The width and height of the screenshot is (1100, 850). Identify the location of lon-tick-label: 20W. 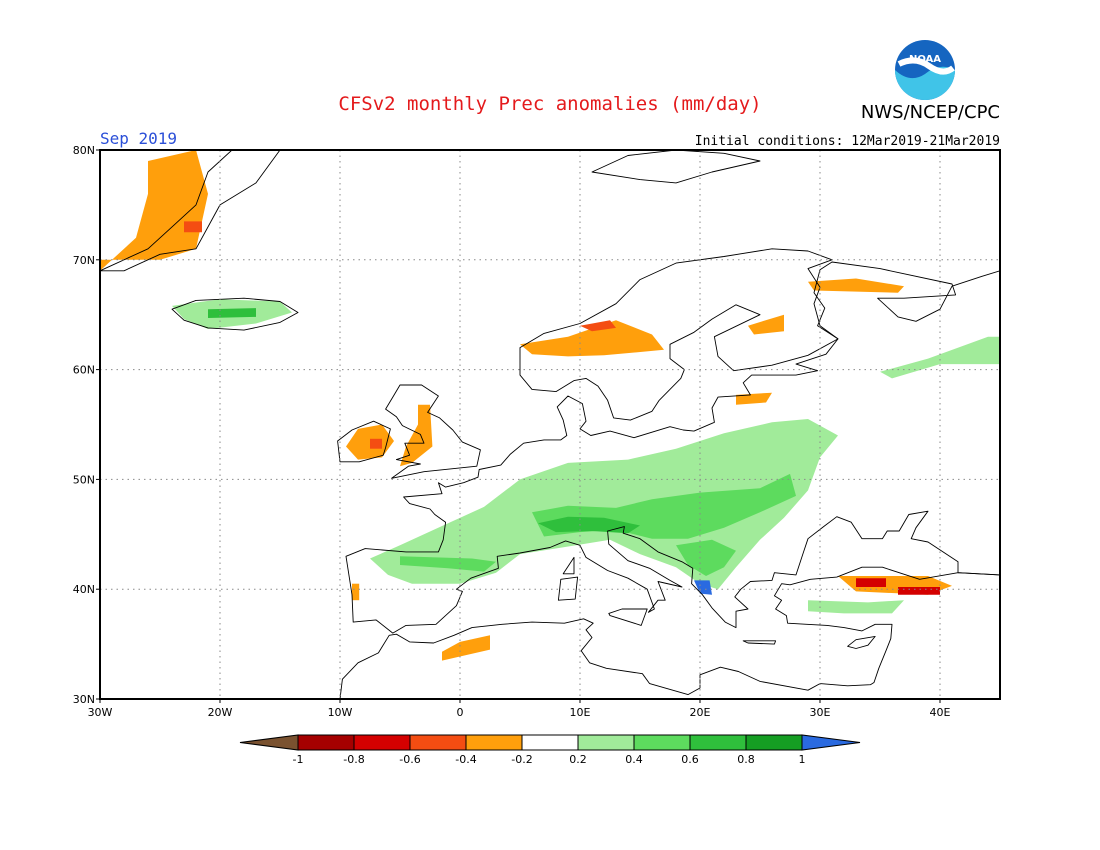
(220, 712).